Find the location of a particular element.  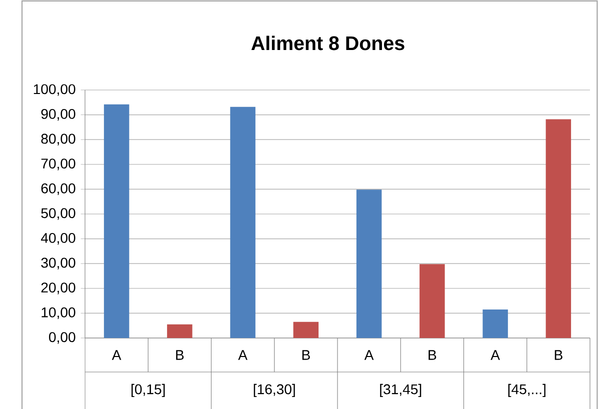

y-tick-label: 80,00 is located at coordinates (58, 140).